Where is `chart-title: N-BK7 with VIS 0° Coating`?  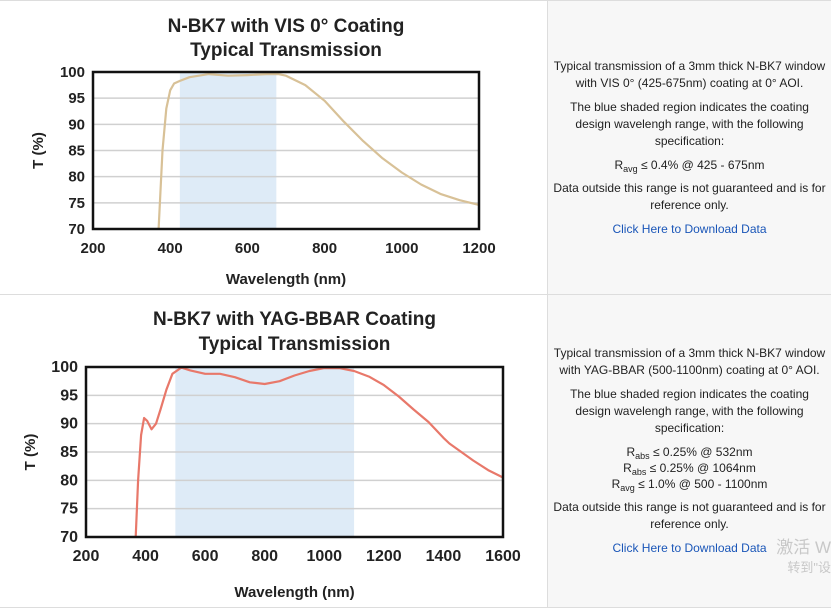 chart-title: N-BK7 with VIS 0° Coating is located at coordinates (286, 26).